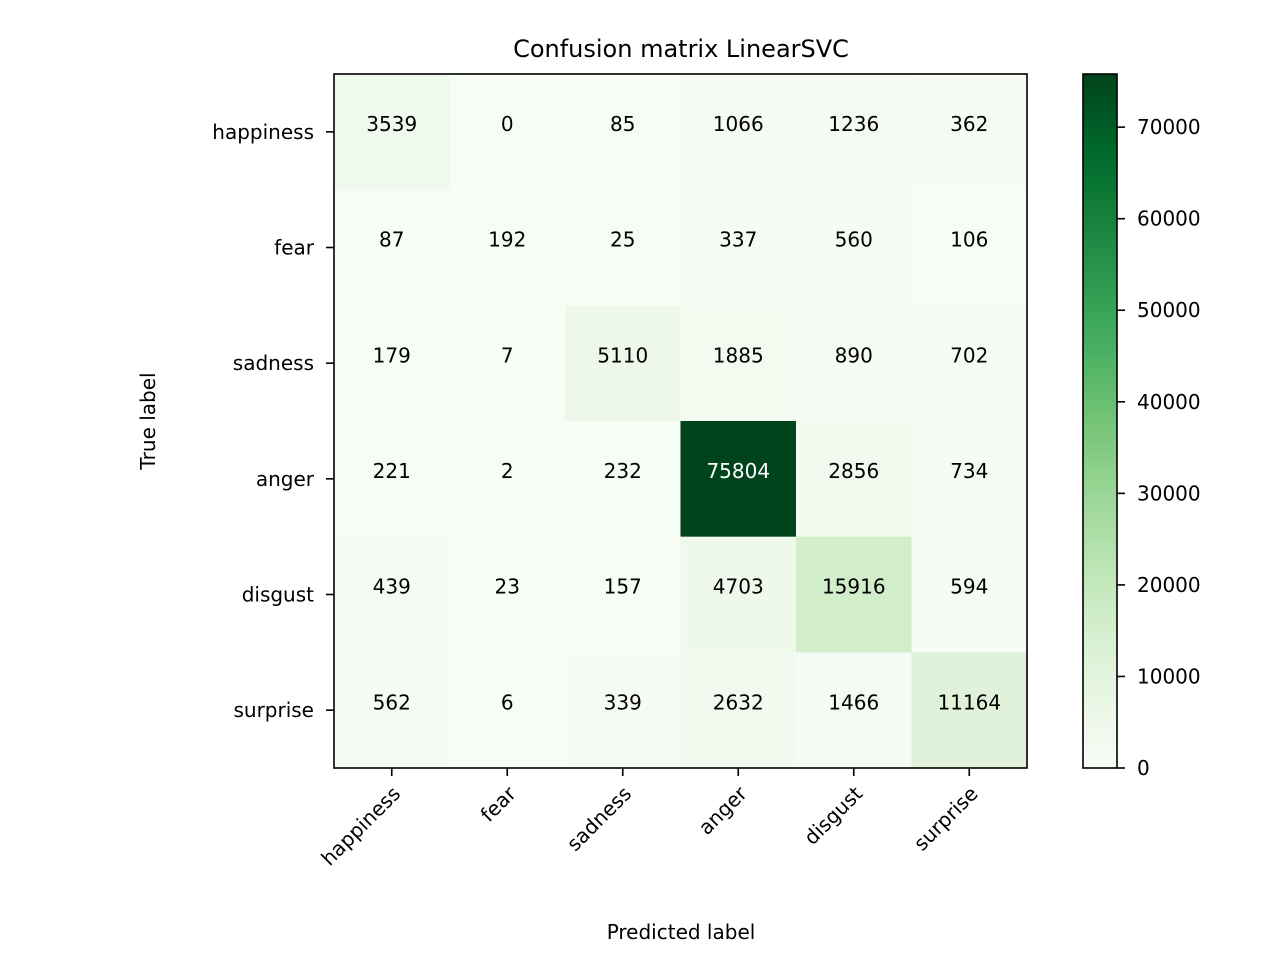 The image size is (1280, 960). I want to click on x-axis-label: Predicted label, so click(681, 932).